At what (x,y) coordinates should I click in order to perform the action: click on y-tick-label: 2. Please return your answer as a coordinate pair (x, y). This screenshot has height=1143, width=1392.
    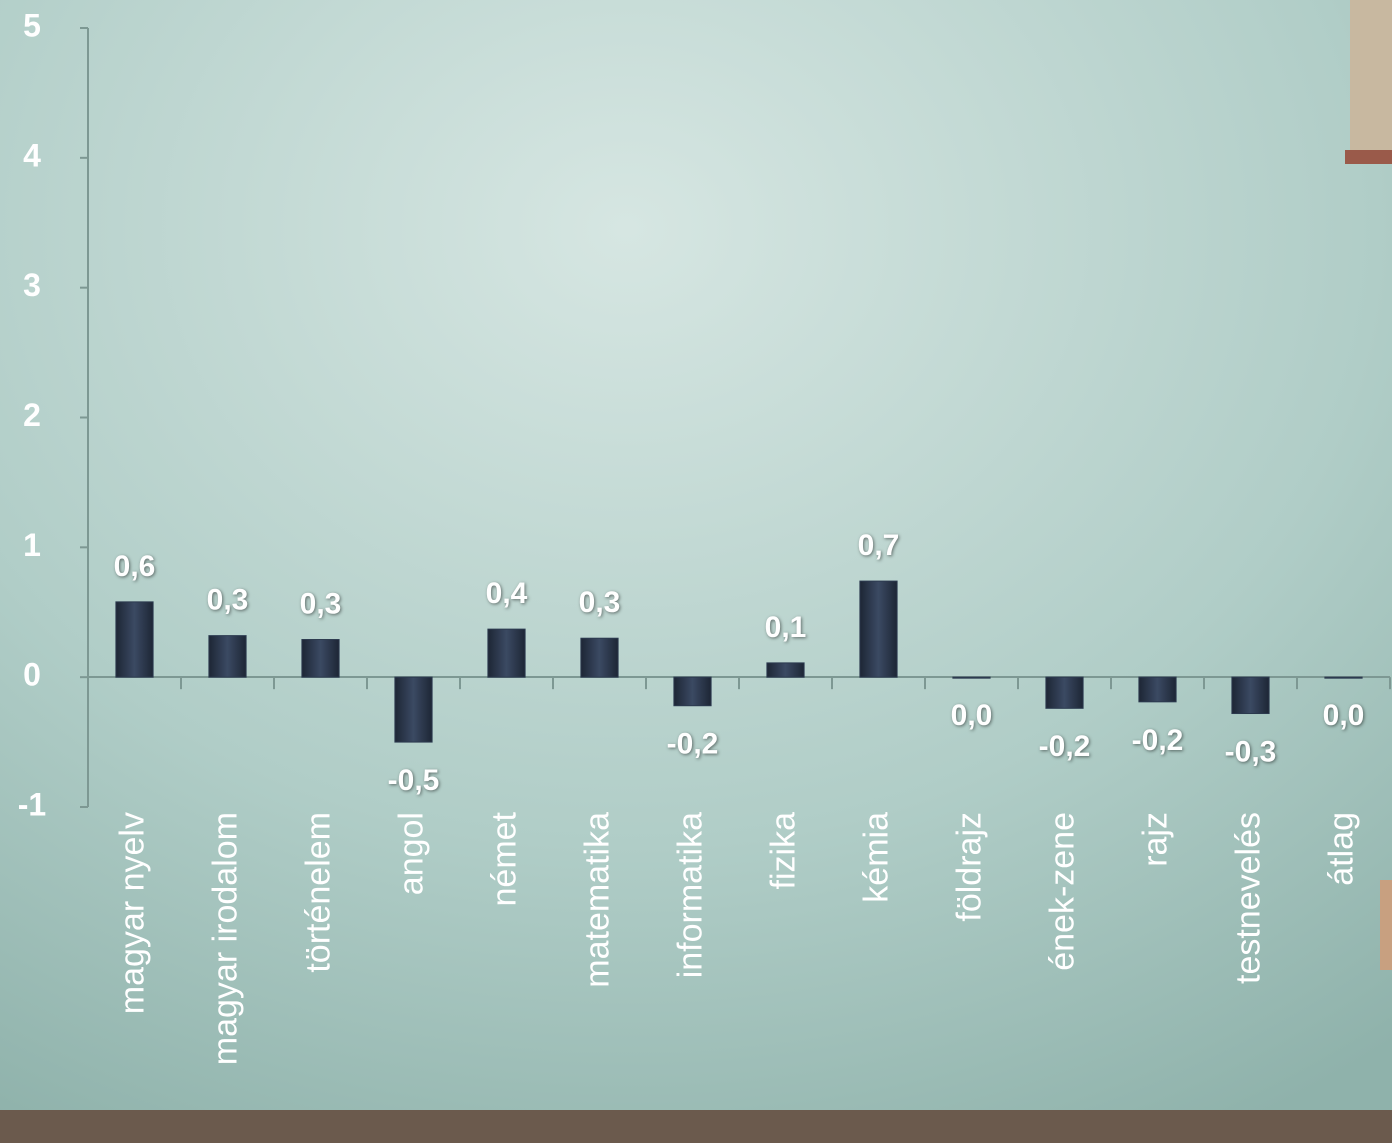
    Looking at the image, I should click on (32, 415).